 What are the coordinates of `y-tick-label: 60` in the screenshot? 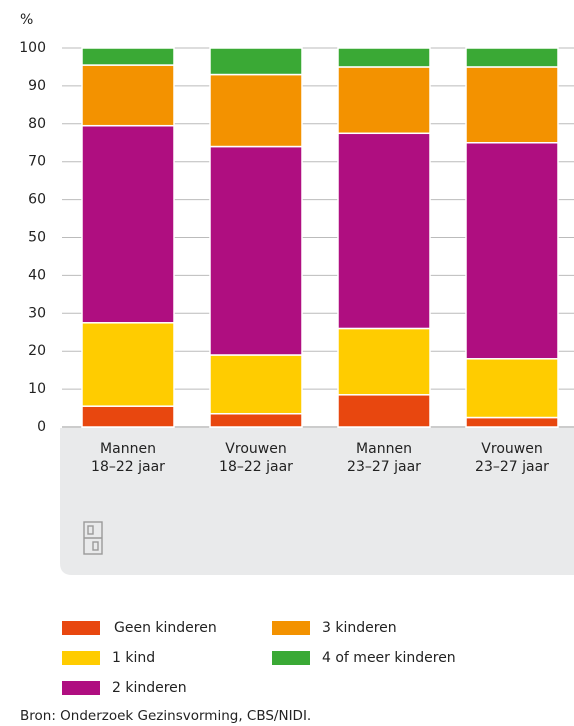 It's located at (37, 200).